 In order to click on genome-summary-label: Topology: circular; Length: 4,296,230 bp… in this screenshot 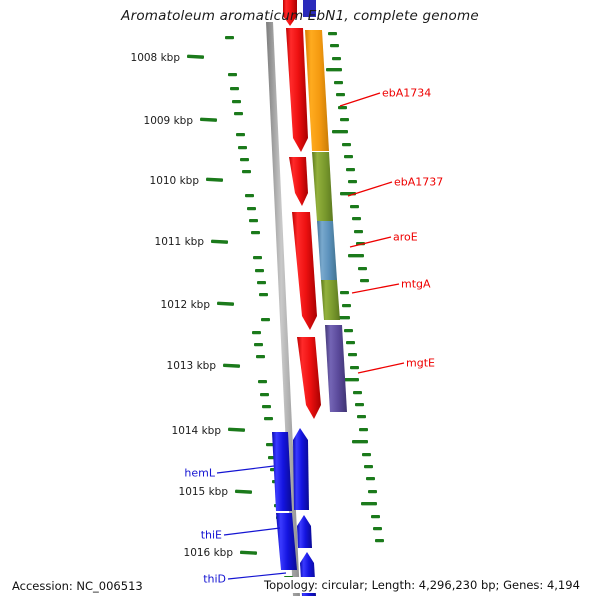, I will do `click(422, 585)`.